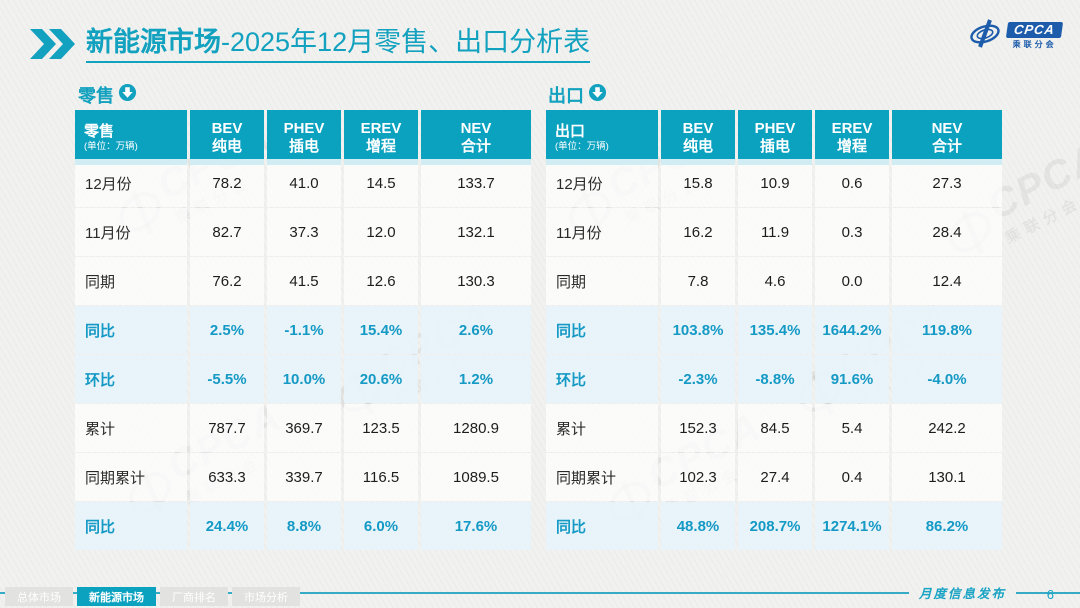 This screenshot has height=608, width=1080. What do you see at coordinates (962, 594) in the screenshot?
I see `publication-label: 月度信息发布` at bounding box center [962, 594].